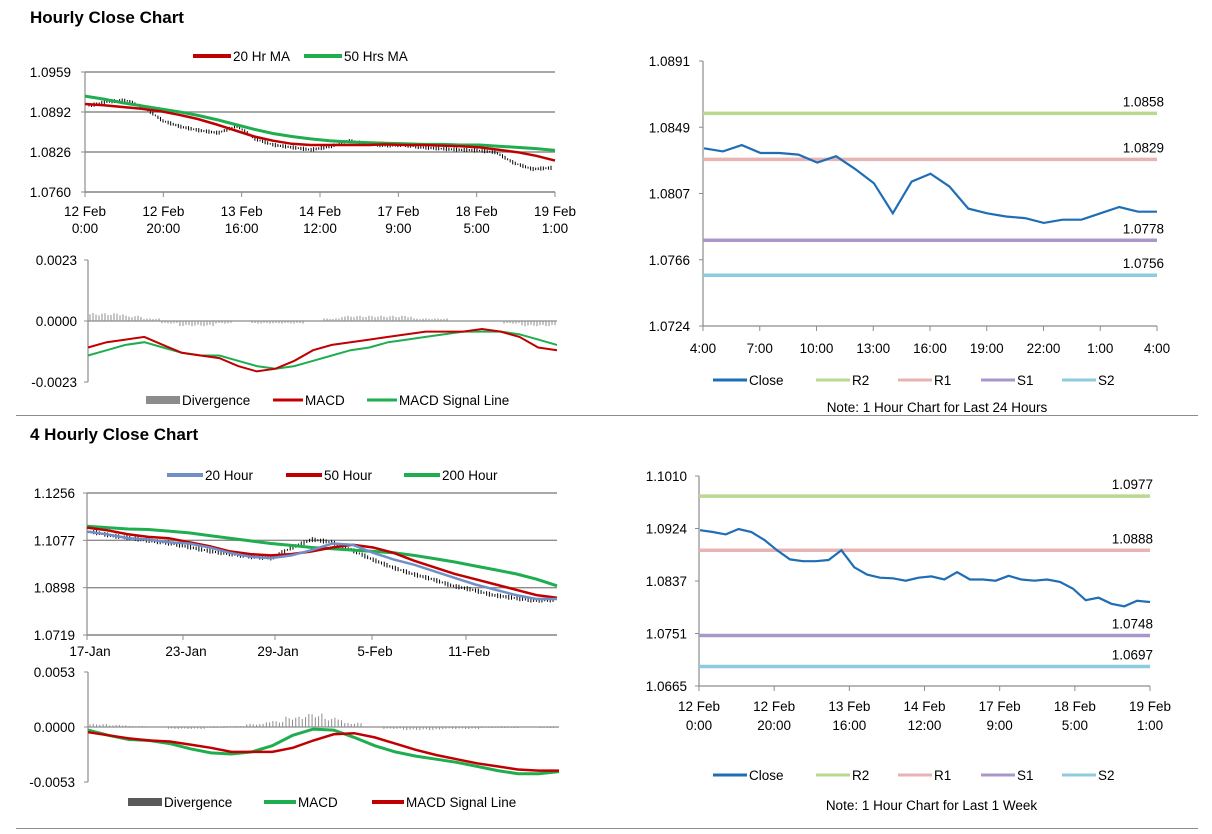 Image resolution: width=1212 pixels, height=834 pixels. What do you see at coordinates (54, 382) in the screenshot?
I see `y-tick-label: -0.0023` at bounding box center [54, 382].